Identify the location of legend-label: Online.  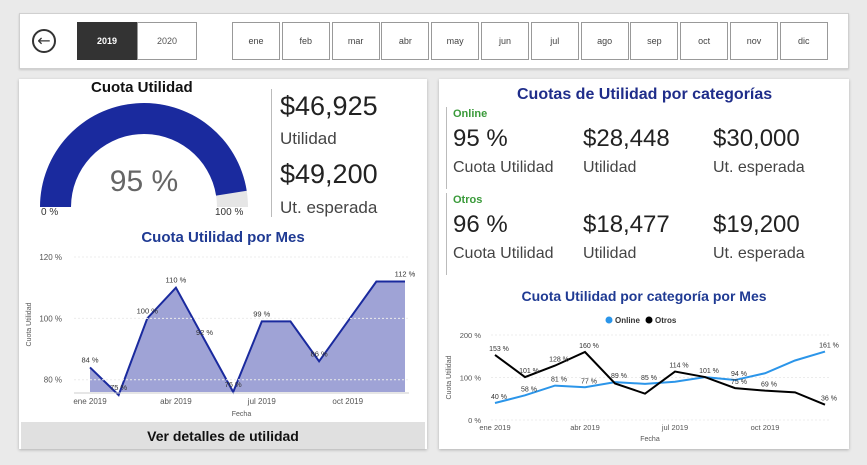
(627, 320).